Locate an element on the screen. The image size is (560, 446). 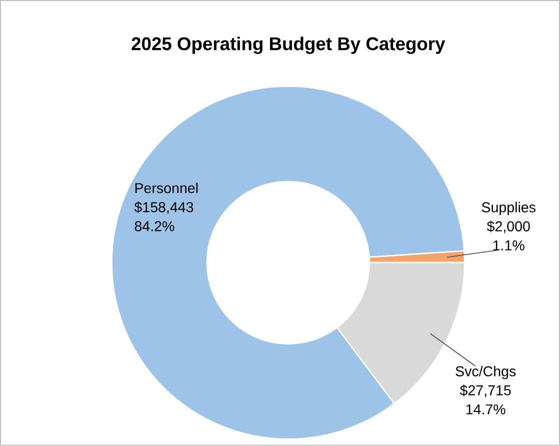
data-label: $27,715 is located at coordinates (485, 391).